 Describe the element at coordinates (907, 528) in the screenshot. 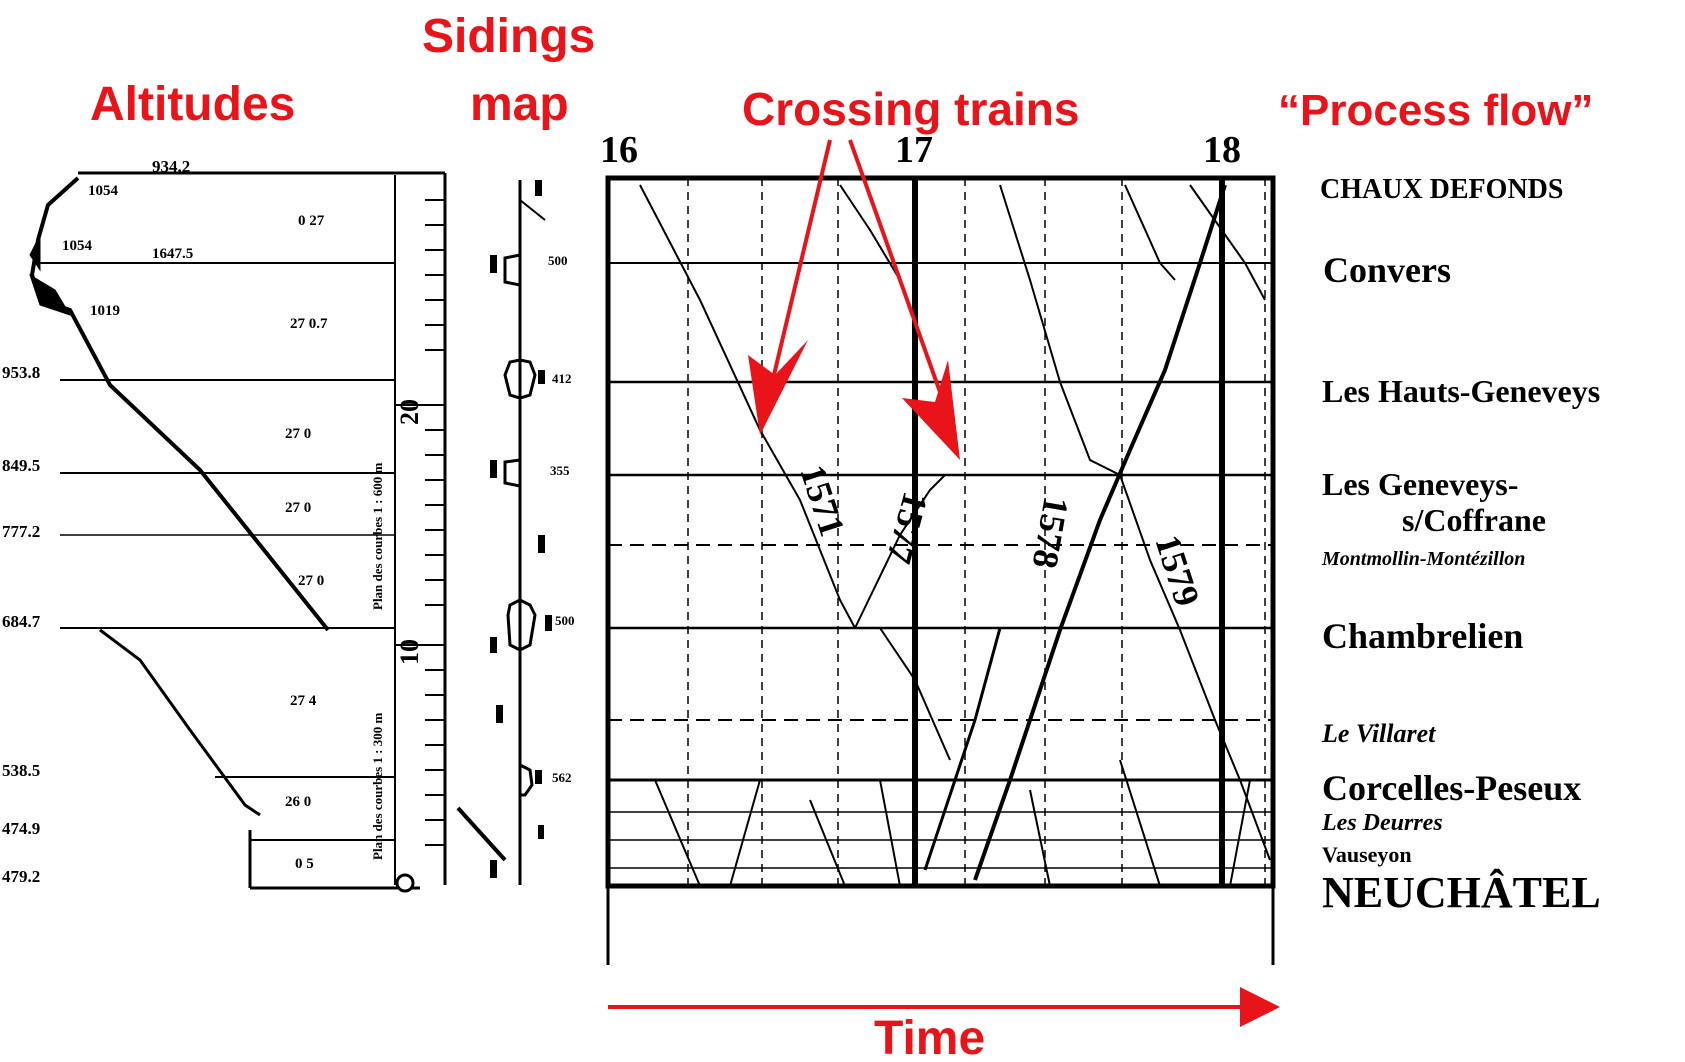

I see `train-number-1577: 1577` at that location.